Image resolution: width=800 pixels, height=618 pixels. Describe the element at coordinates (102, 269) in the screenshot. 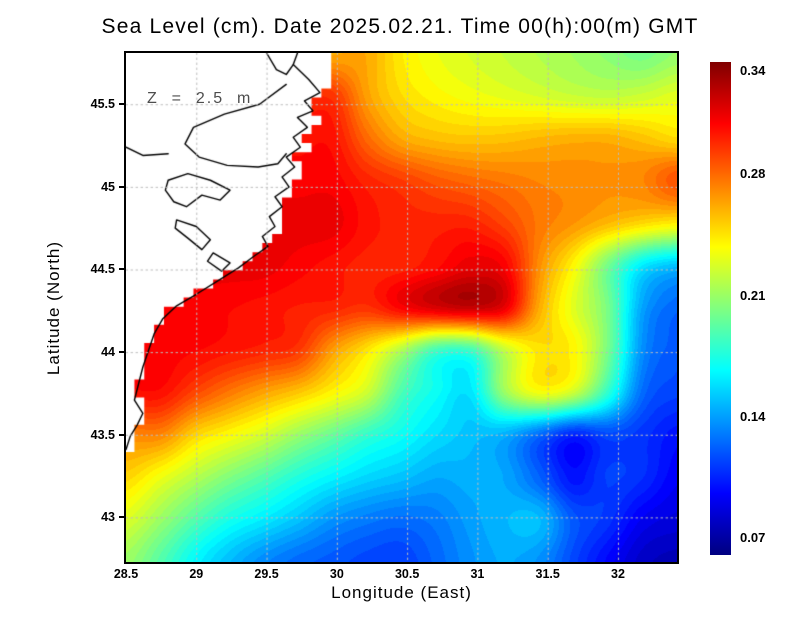

I see `y-tick-label: 44.5` at that location.